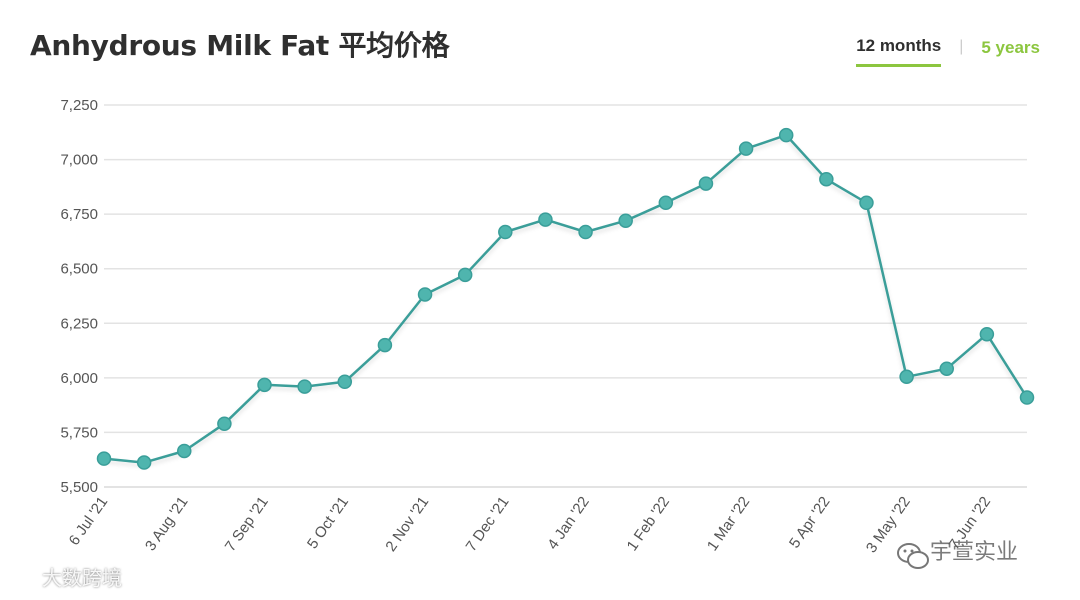 This screenshot has width=1080, height=600. Describe the element at coordinates (79, 269) in the screenshot. I see `y-tick-label: 6,500` at that location.